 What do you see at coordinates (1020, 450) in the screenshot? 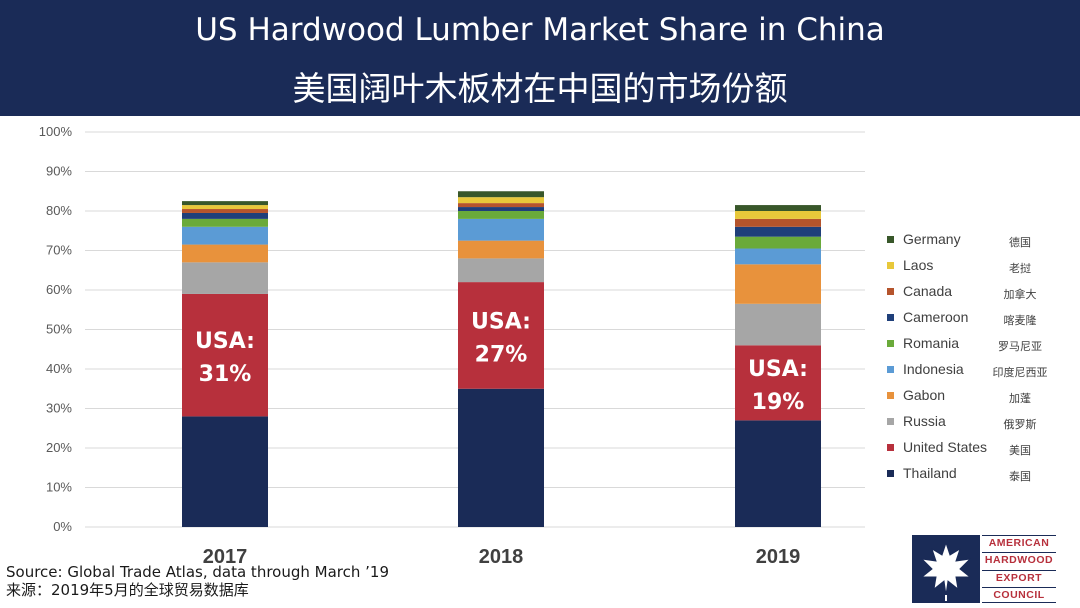
I see `legend-label-zh: 美国` at bounding box center [1020, 450].